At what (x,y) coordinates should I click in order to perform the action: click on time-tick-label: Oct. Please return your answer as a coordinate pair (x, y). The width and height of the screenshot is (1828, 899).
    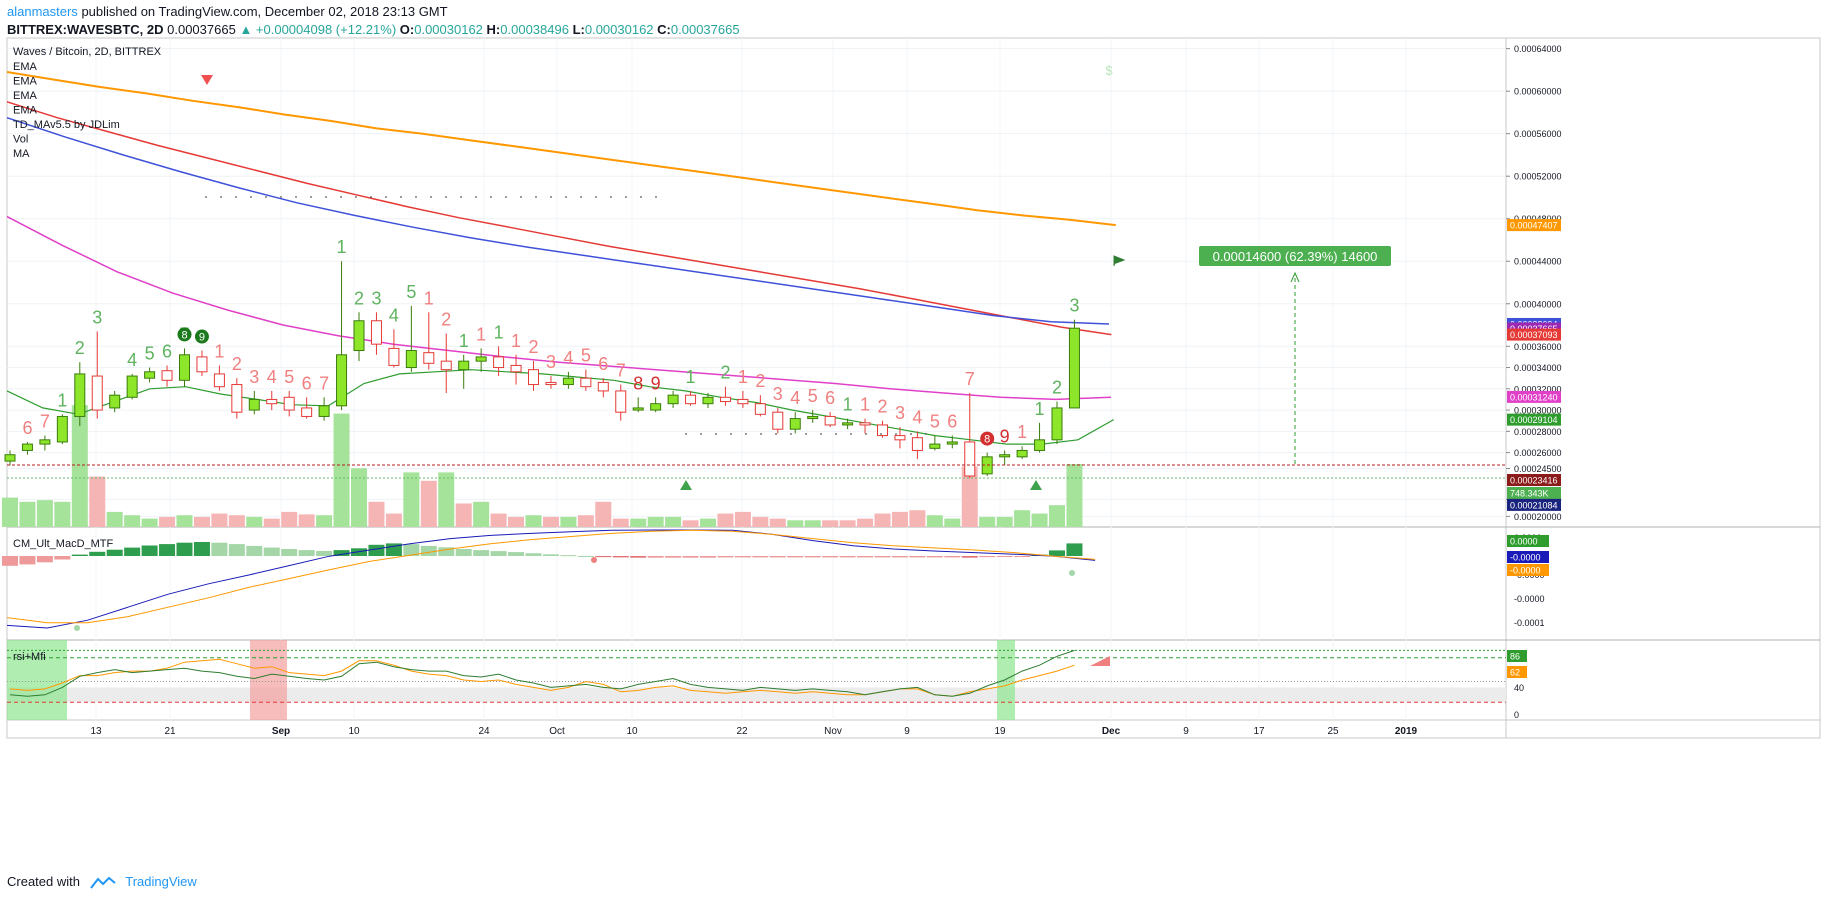
    Looking at the image, I should click on (557, 731).